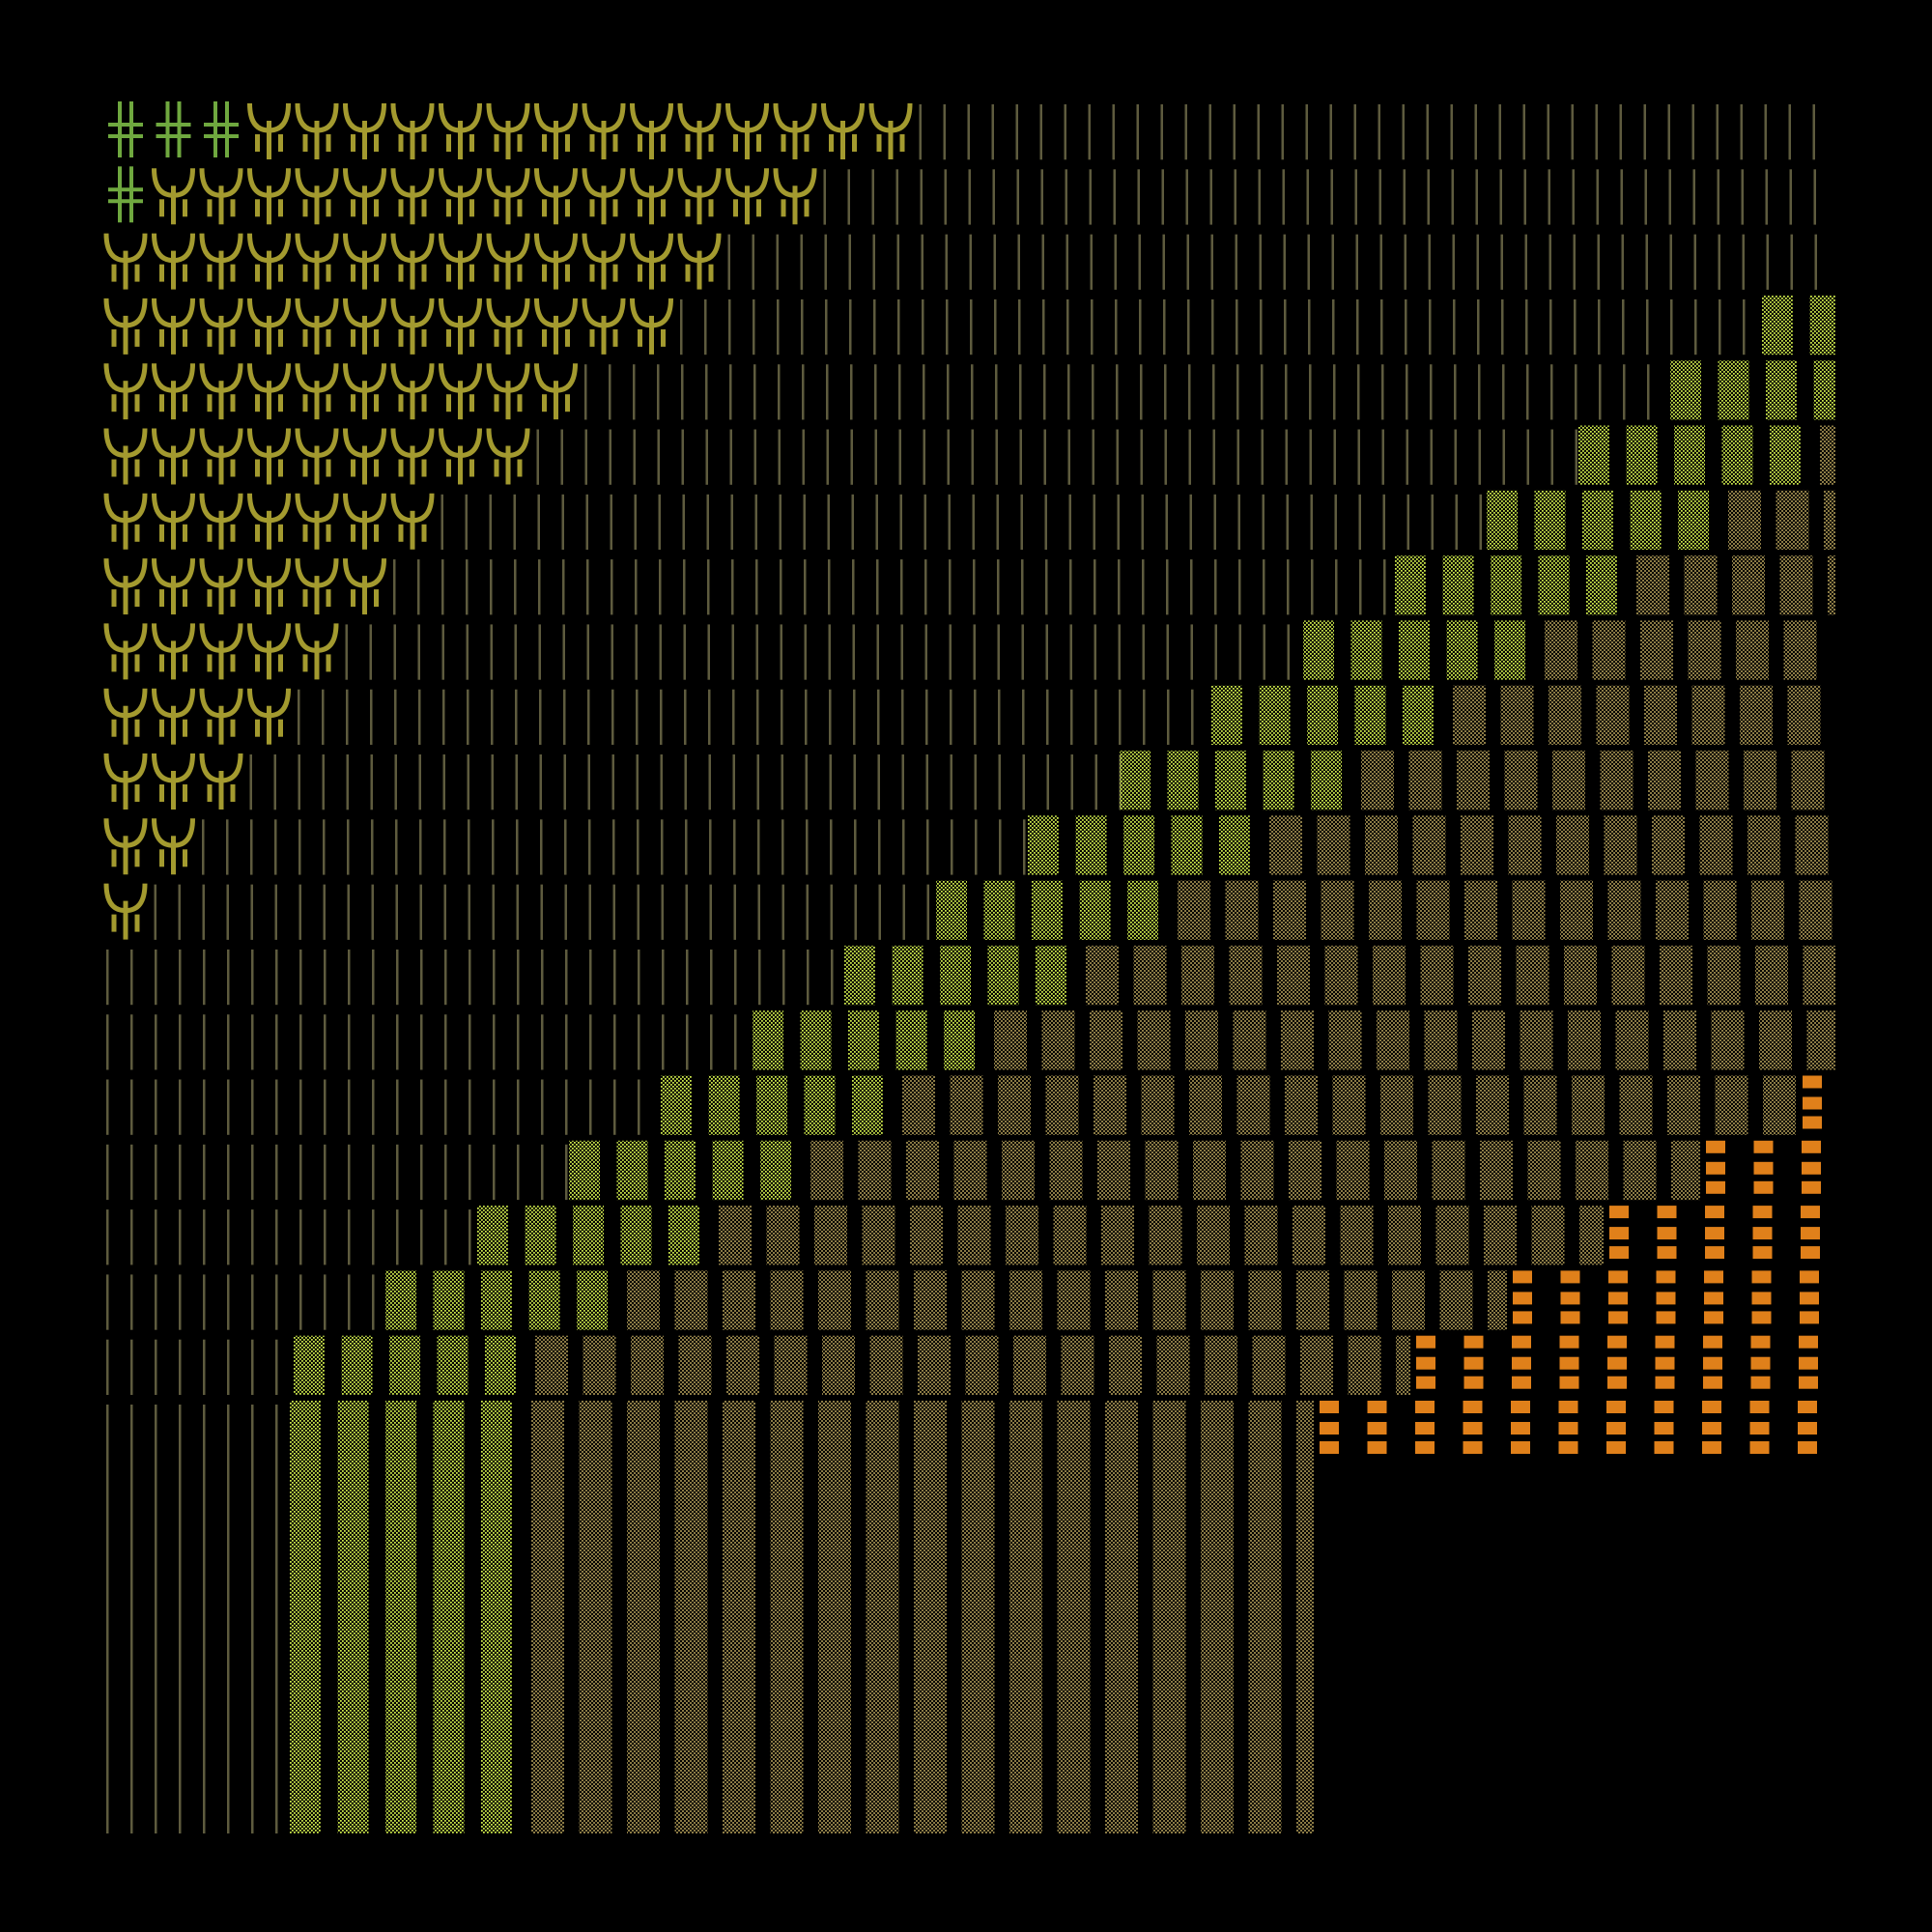  What do you see at coordinates (125, 194) in the screenshot?
I see `double-cross-icon` at bounding box center [125, 194].